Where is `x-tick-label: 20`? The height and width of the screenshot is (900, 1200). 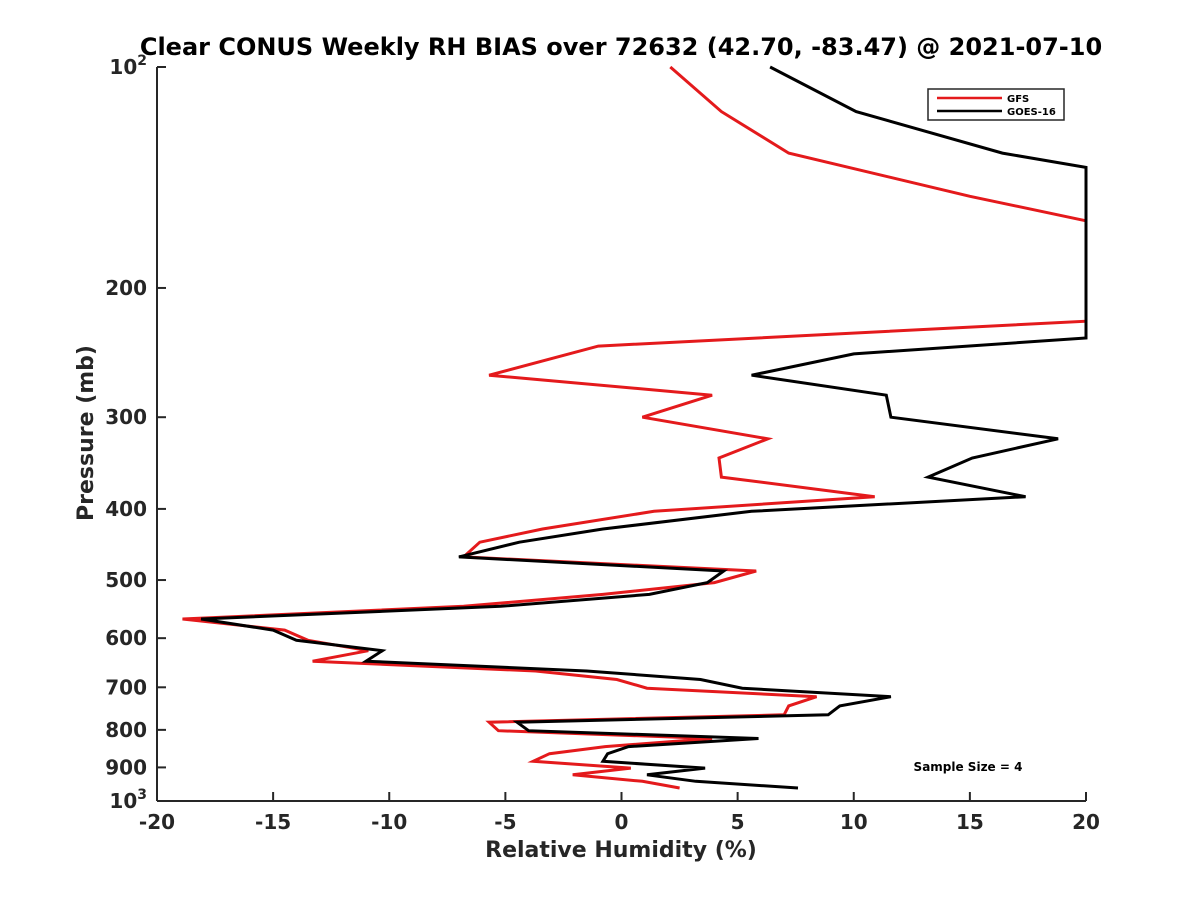 x-tick-label: 20 is located at coordinates (1086, 822).